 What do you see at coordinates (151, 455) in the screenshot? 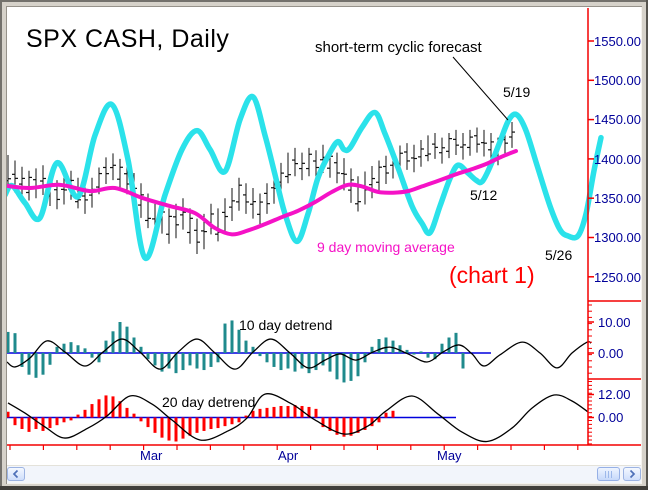
I see `month-label-mar: Mar` at bounding box center [151, 455].